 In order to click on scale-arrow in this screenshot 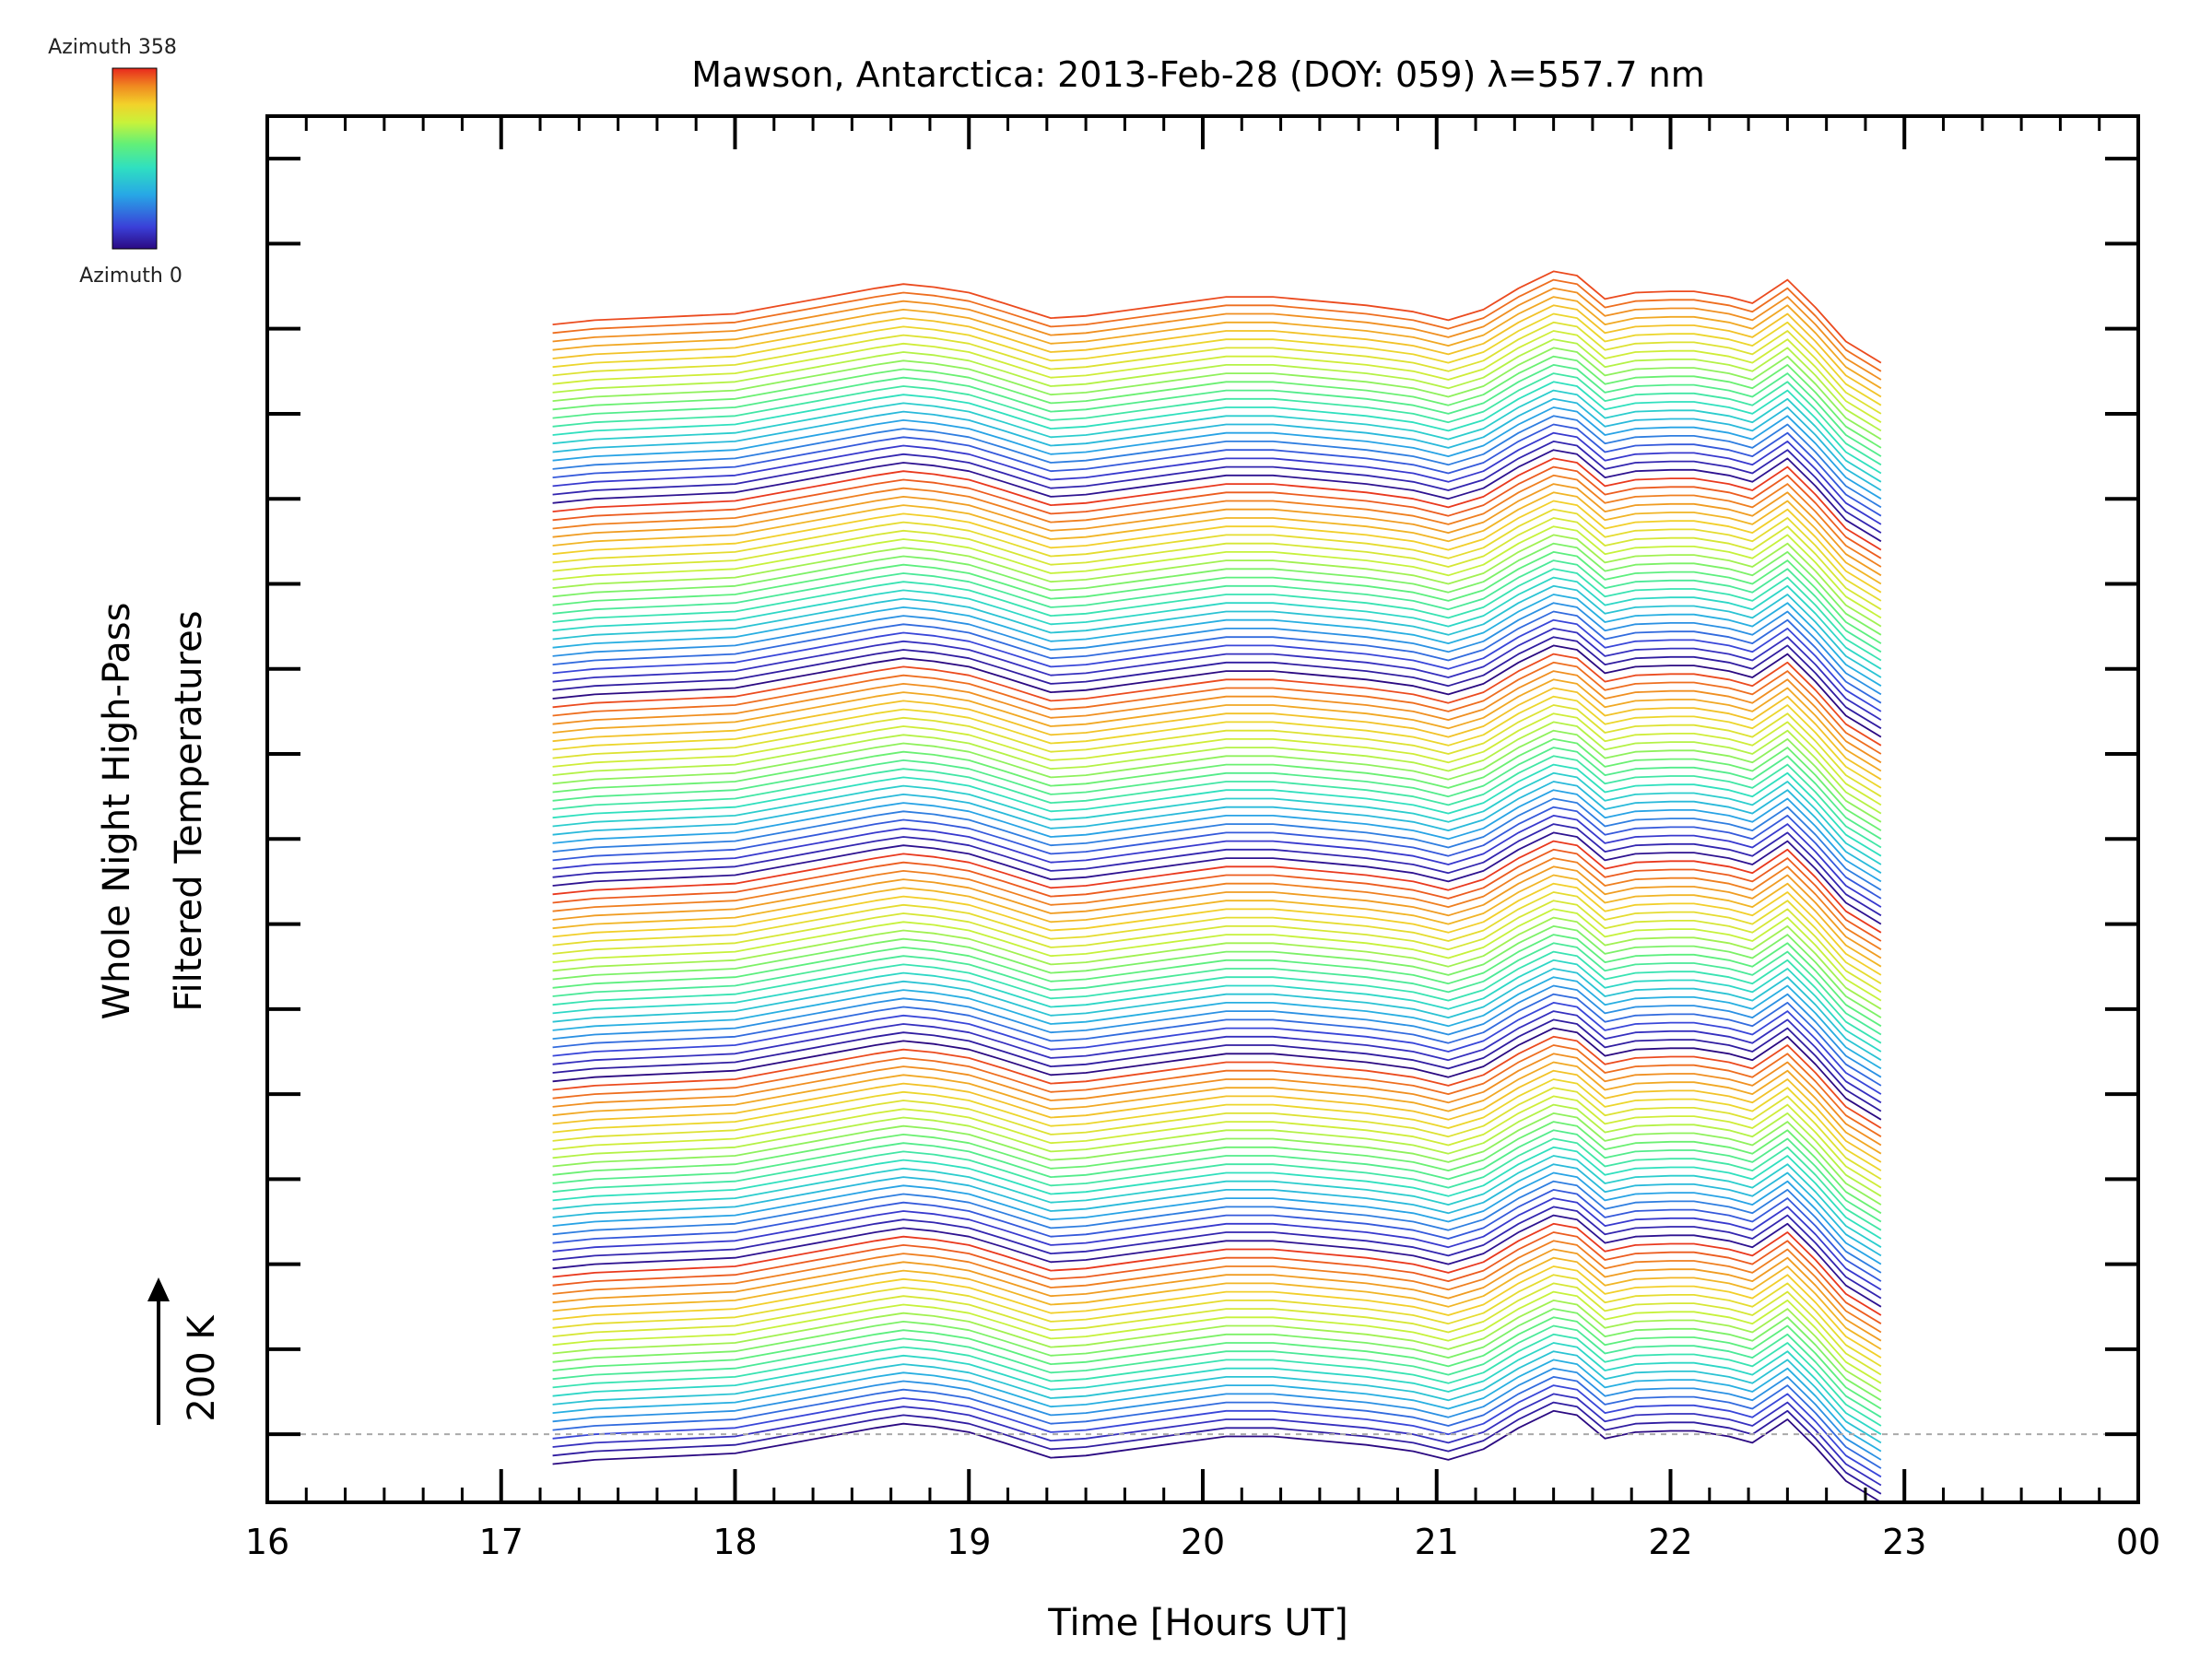, I will do `click(158, 1351)`.